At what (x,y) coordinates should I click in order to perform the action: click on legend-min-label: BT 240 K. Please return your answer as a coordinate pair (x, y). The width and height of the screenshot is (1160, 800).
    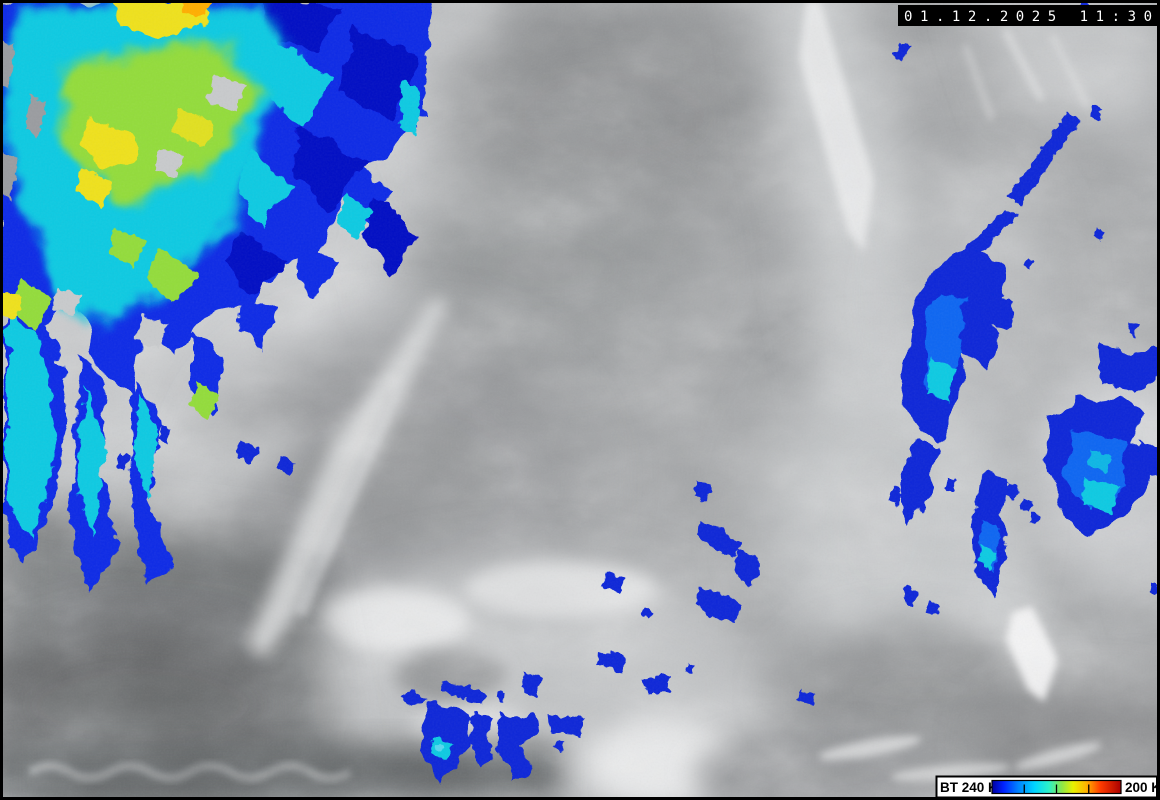
    Looking at the image, I should click on (969, 787).